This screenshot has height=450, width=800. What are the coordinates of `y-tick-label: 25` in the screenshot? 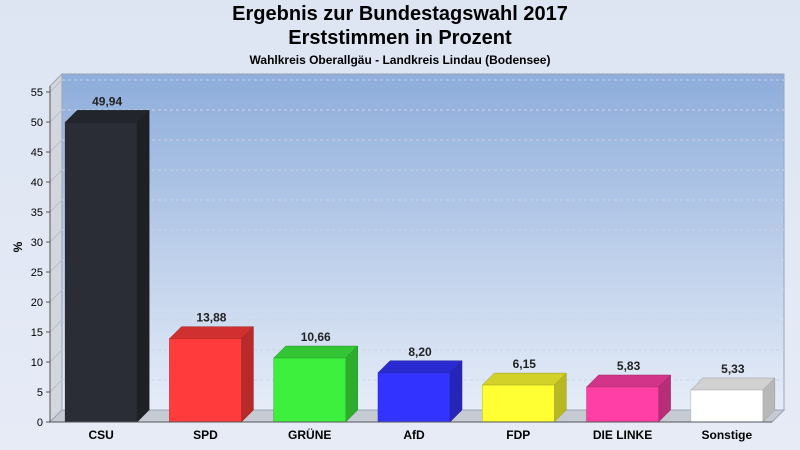 It's located at (37, 273).